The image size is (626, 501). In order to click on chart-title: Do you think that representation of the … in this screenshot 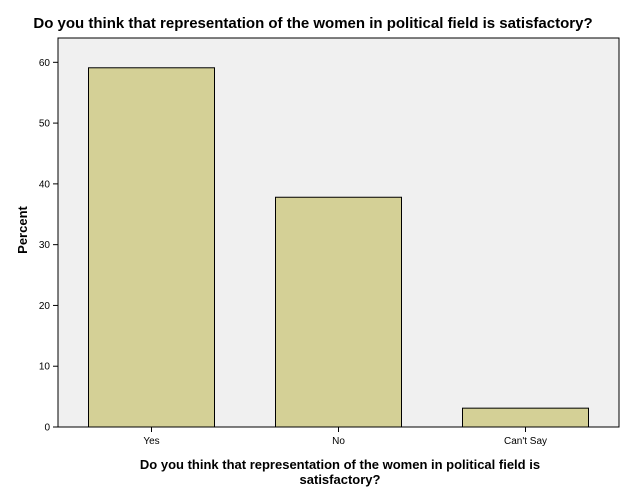, I will do `click(312, 23)`.